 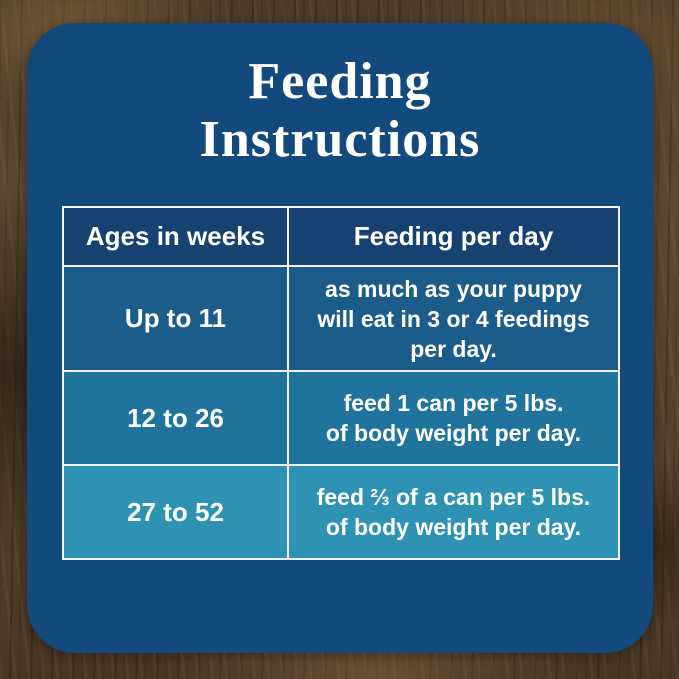 I want to click on feeding-text-line: per day., so click(x=453, y=348).